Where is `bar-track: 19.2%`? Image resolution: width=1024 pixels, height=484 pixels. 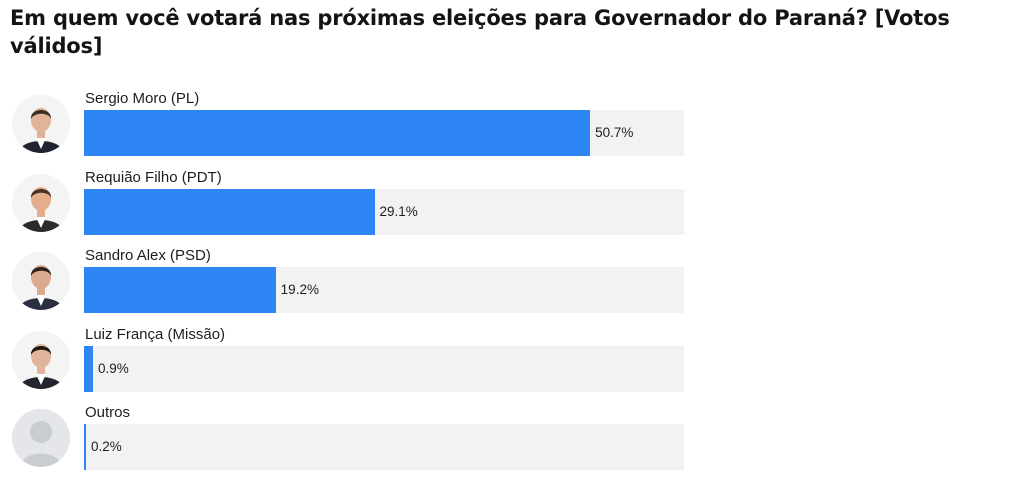 bar-track: 19.2% is located at coordinates (384, 290).